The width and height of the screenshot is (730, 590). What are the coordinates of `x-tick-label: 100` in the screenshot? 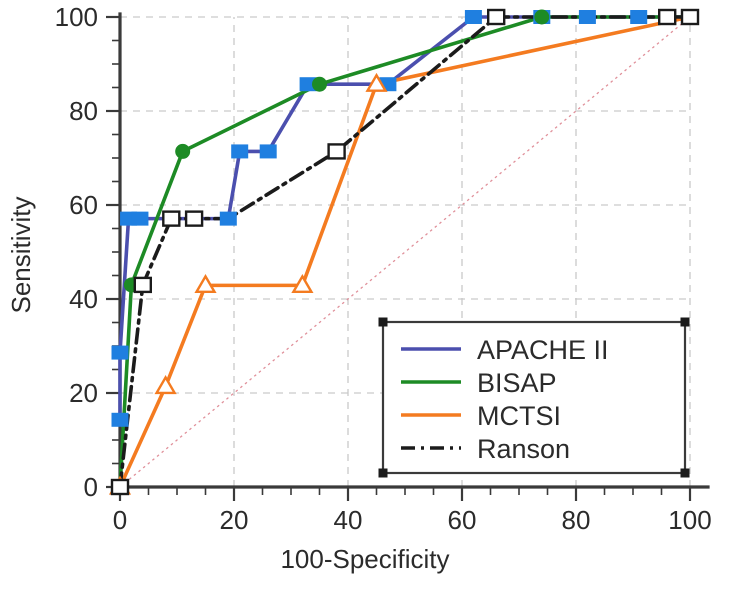 It's located at (689, 520).